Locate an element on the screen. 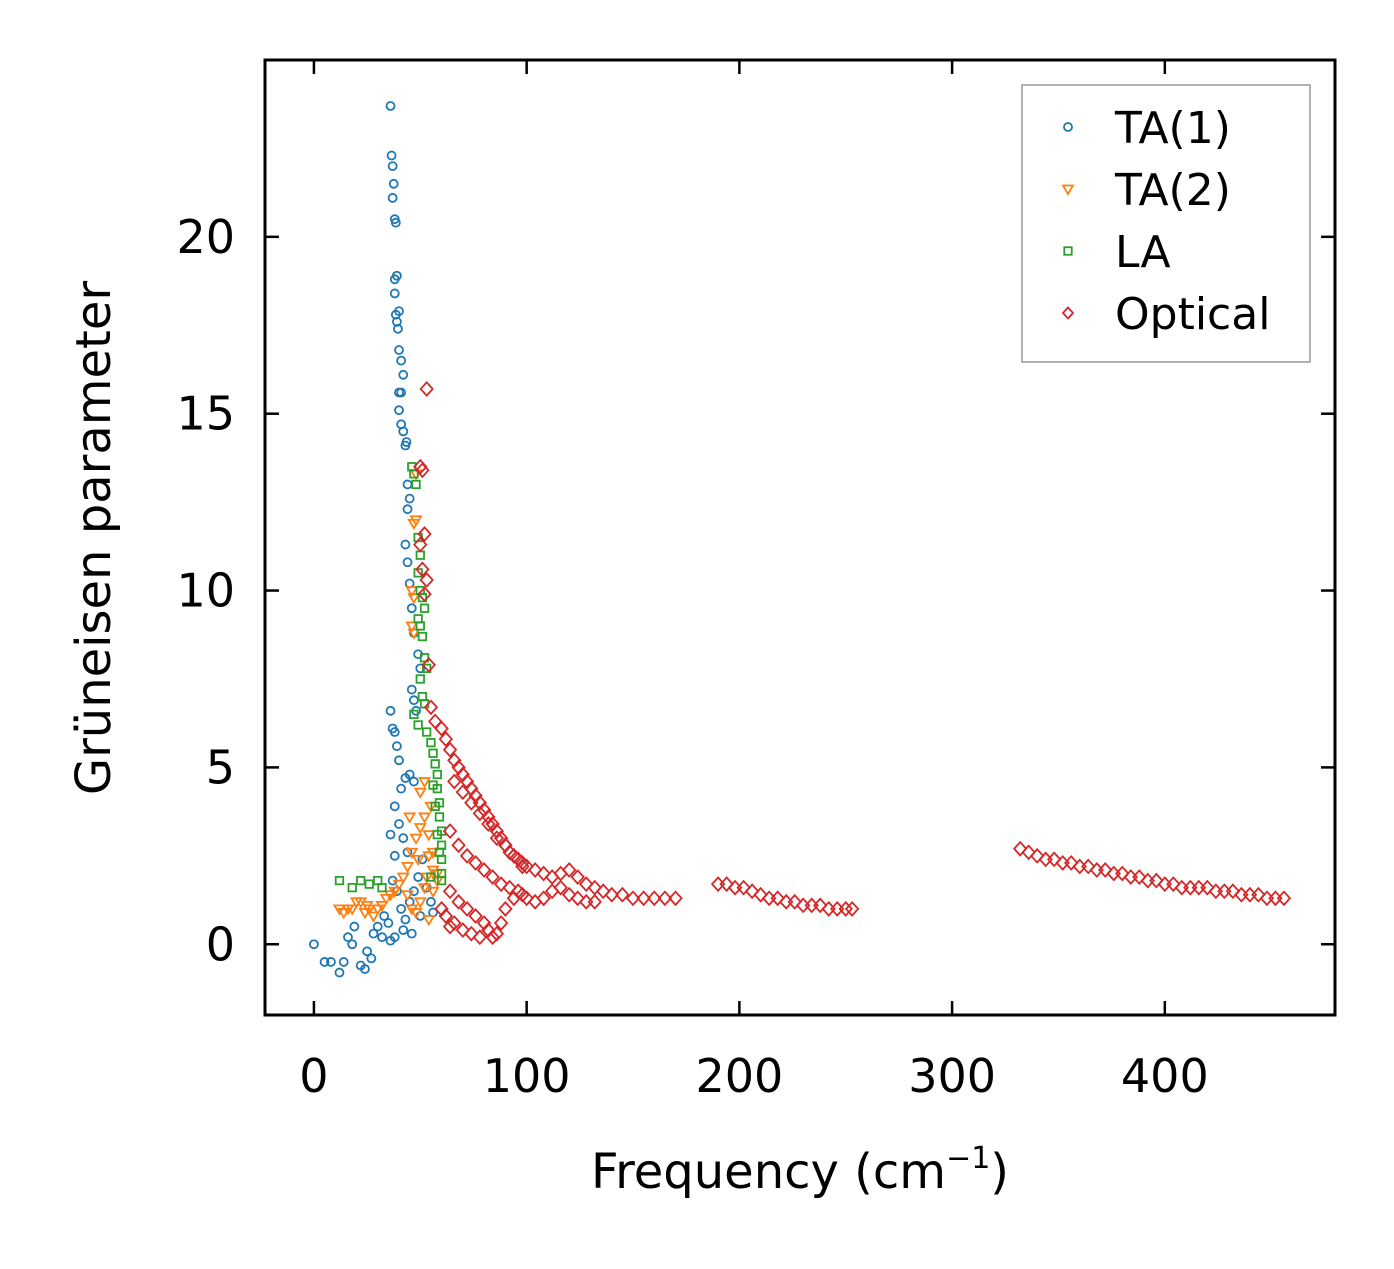  x-axis-label-sup: −1 is located at coordinates (968, 1158).